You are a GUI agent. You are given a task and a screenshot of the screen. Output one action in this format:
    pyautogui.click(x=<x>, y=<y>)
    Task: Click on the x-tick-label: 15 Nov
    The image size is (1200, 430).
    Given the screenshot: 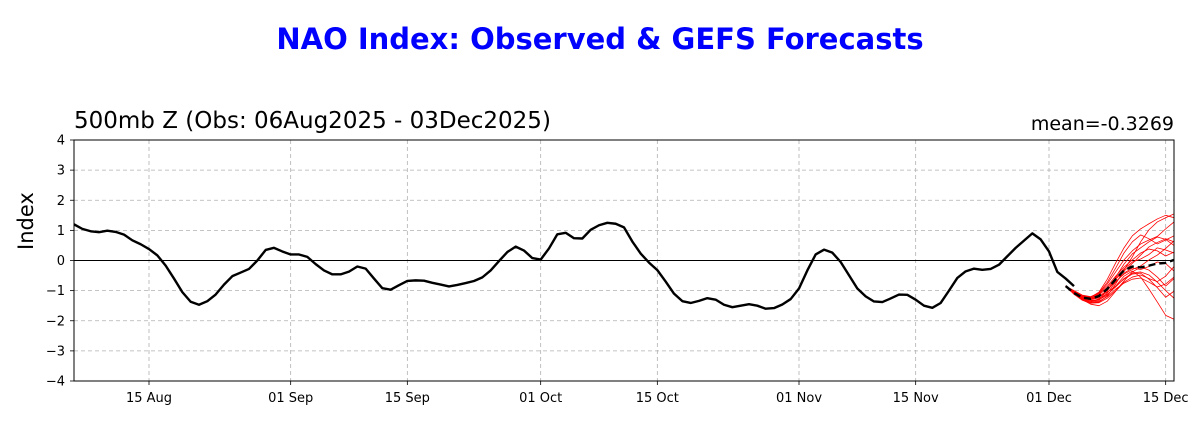 What is the action you would take?
    pyautogui.click(x=916, y=398)
    